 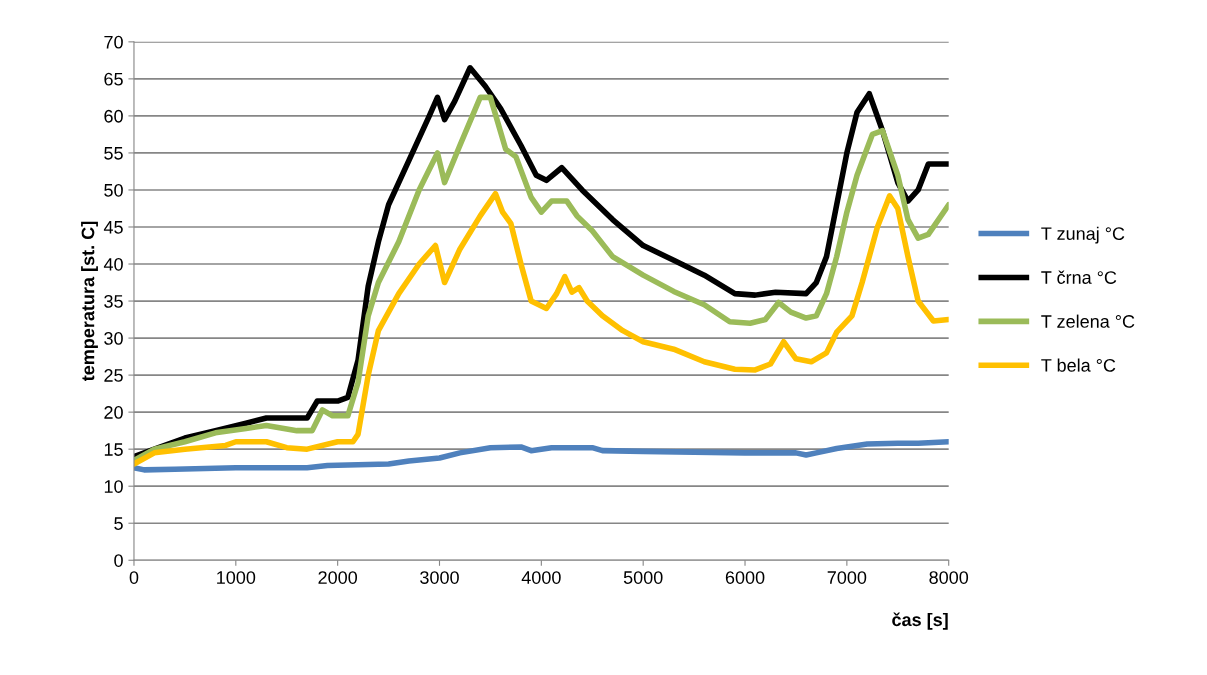 What do you see at coordinates (113, 153) in the screenshot?
I see `y-tick-label: 55` at bounding box center [113, 153].